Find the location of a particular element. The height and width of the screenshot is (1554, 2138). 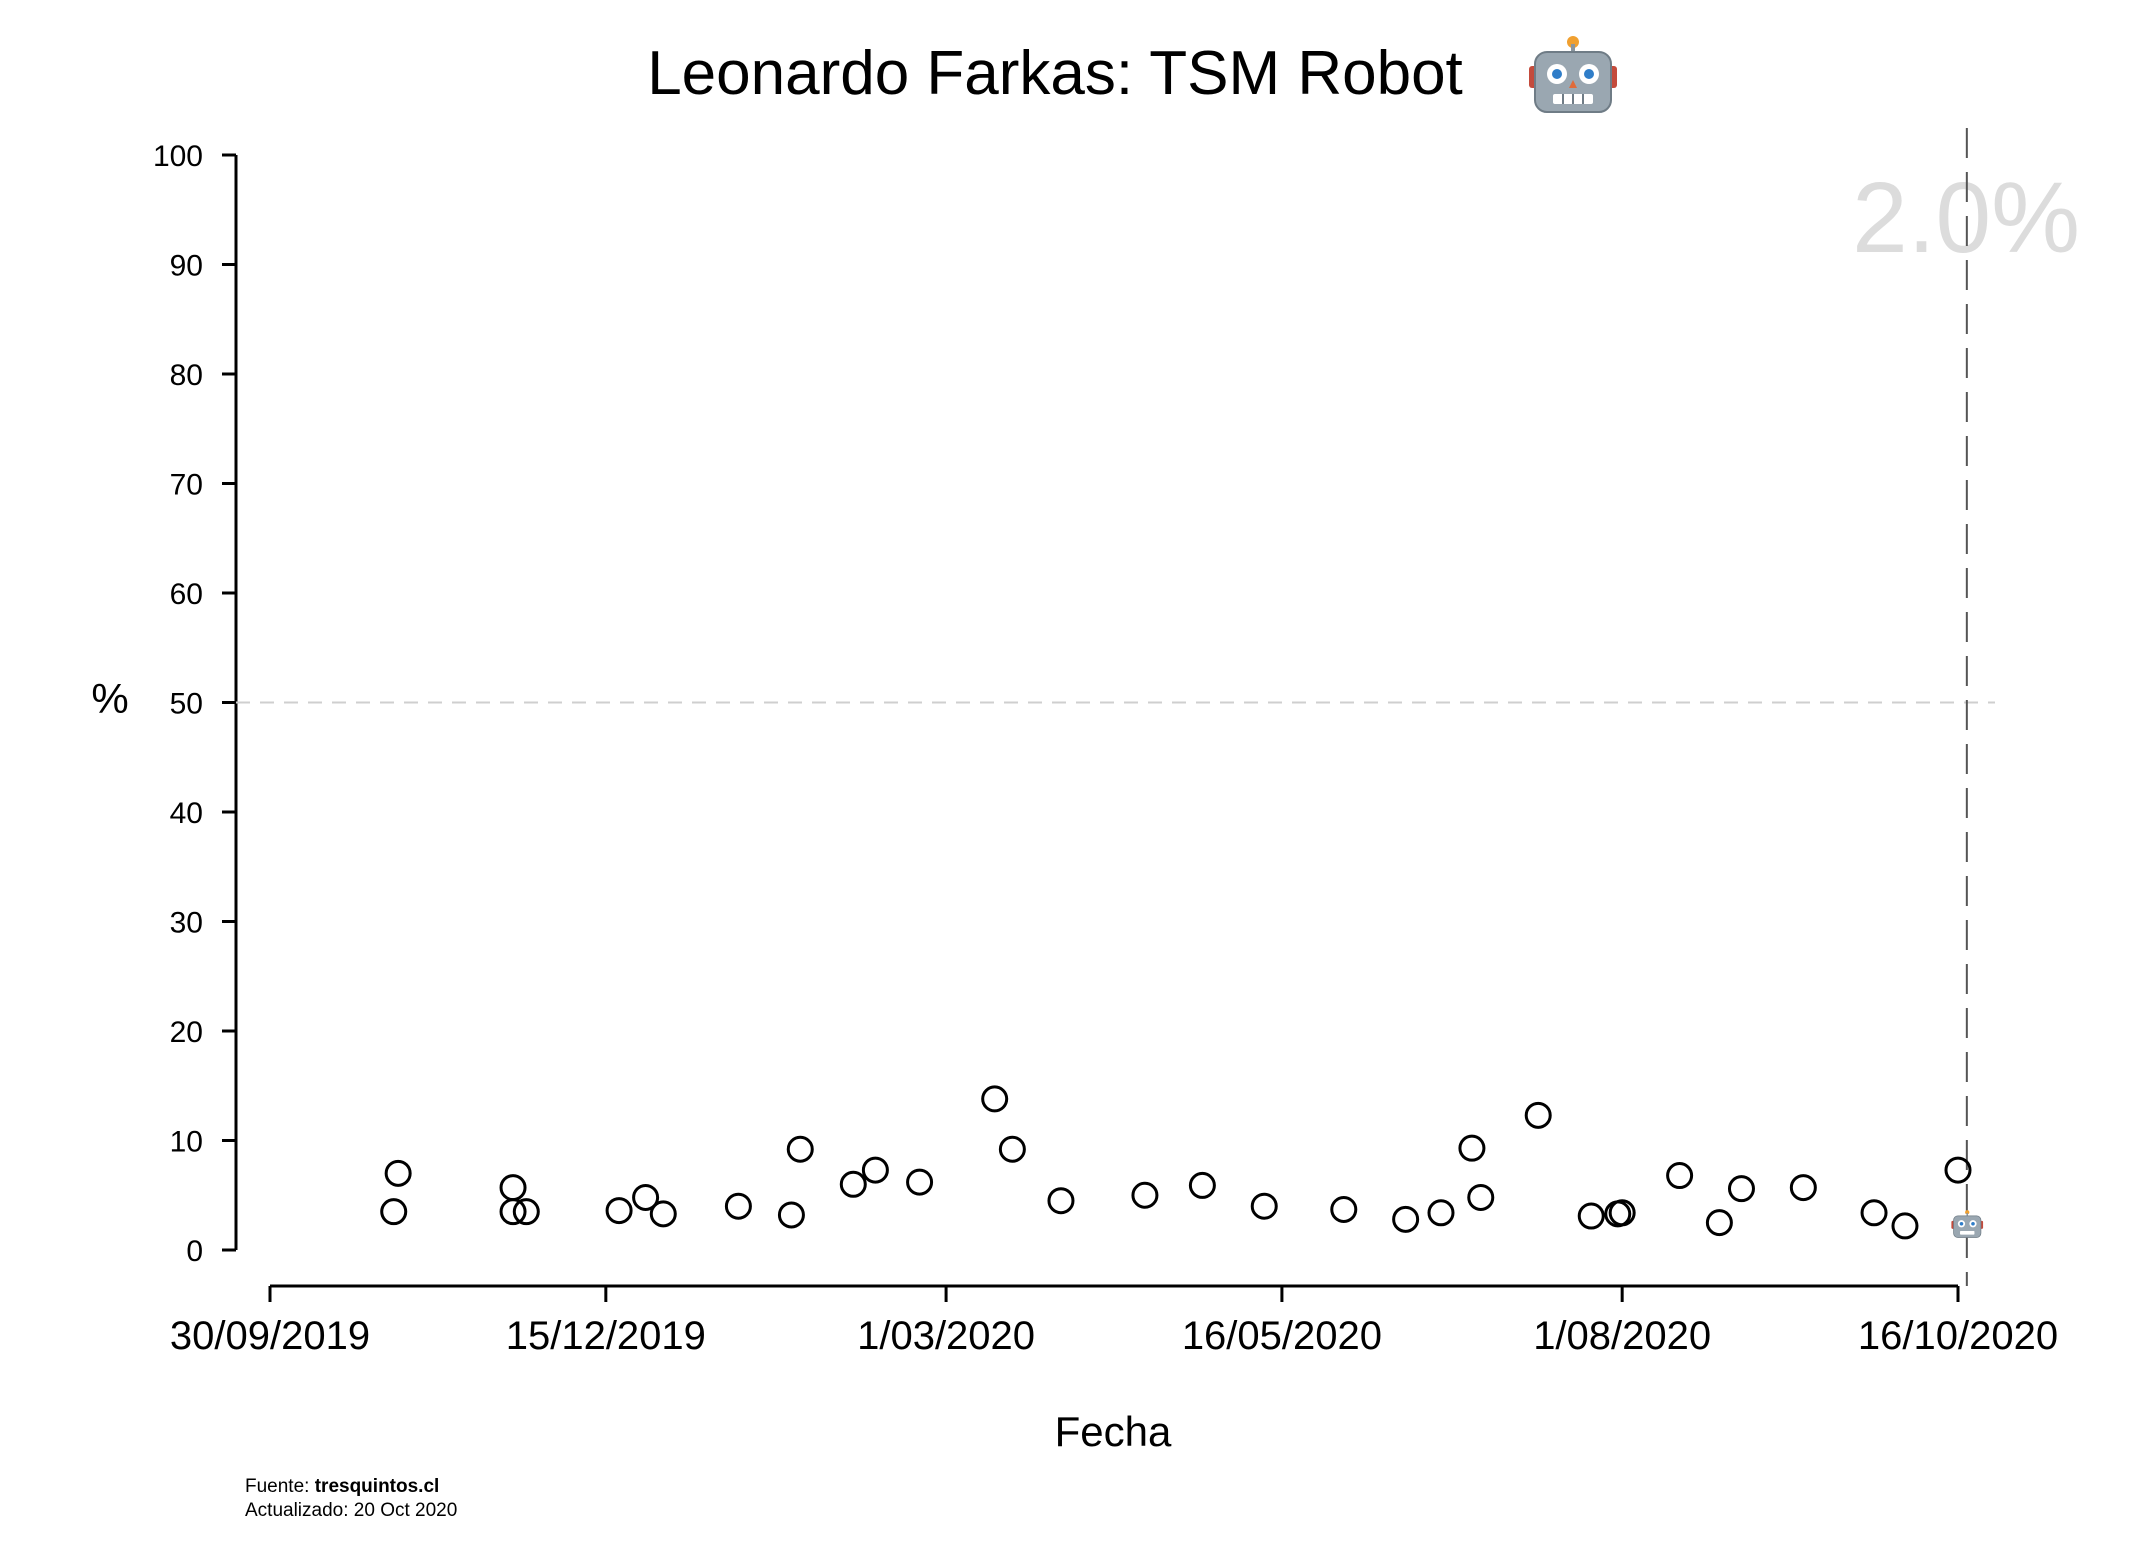

x-tick-label: 1/03/2020 is located at coordinates (946, 1336).